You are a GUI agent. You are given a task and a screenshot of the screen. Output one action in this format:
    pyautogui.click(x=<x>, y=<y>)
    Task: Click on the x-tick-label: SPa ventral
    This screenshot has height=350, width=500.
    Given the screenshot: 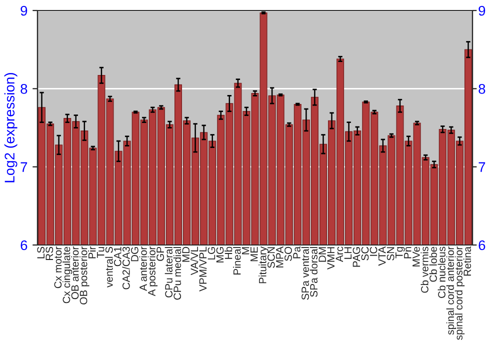 What is the action you would take?
    pyautogui.click(x=305, y=273)
    